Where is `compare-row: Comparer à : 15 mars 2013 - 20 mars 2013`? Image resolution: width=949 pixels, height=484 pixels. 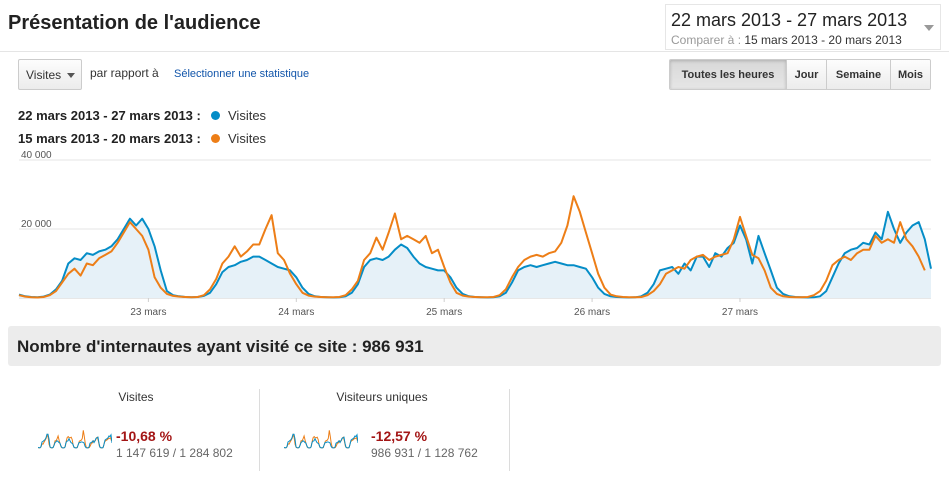
compare-row: Comparer à : 15 mars 2013 - 20 mars 2013 is located at coordinates (786, 40).